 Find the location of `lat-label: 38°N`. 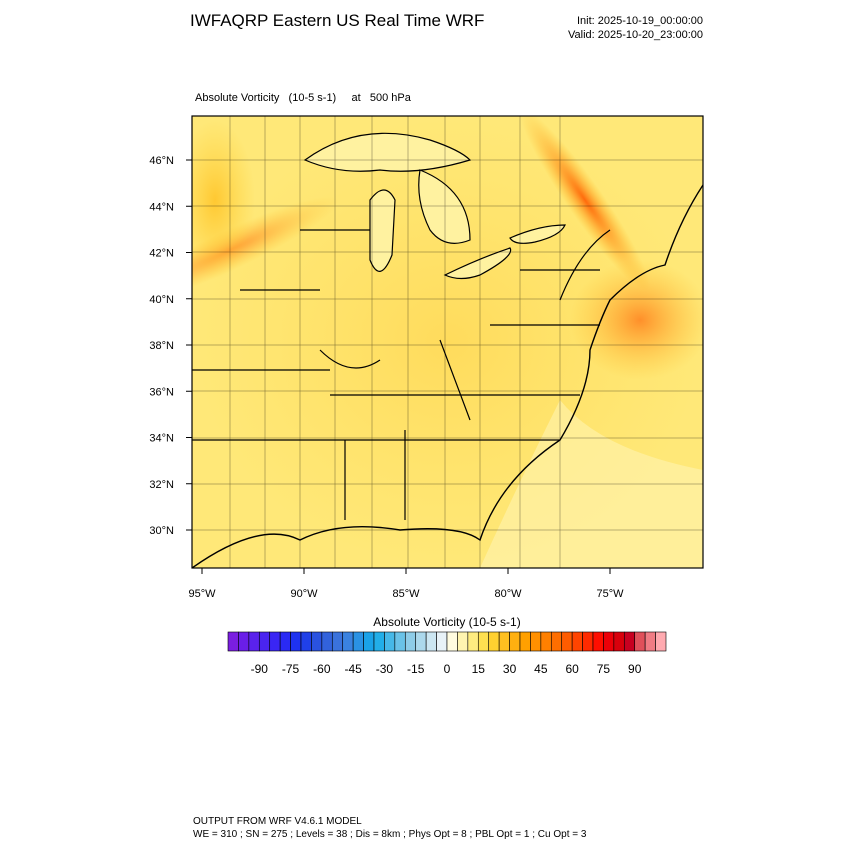

lat-label: 38°N is located at coordinates (161, 346).